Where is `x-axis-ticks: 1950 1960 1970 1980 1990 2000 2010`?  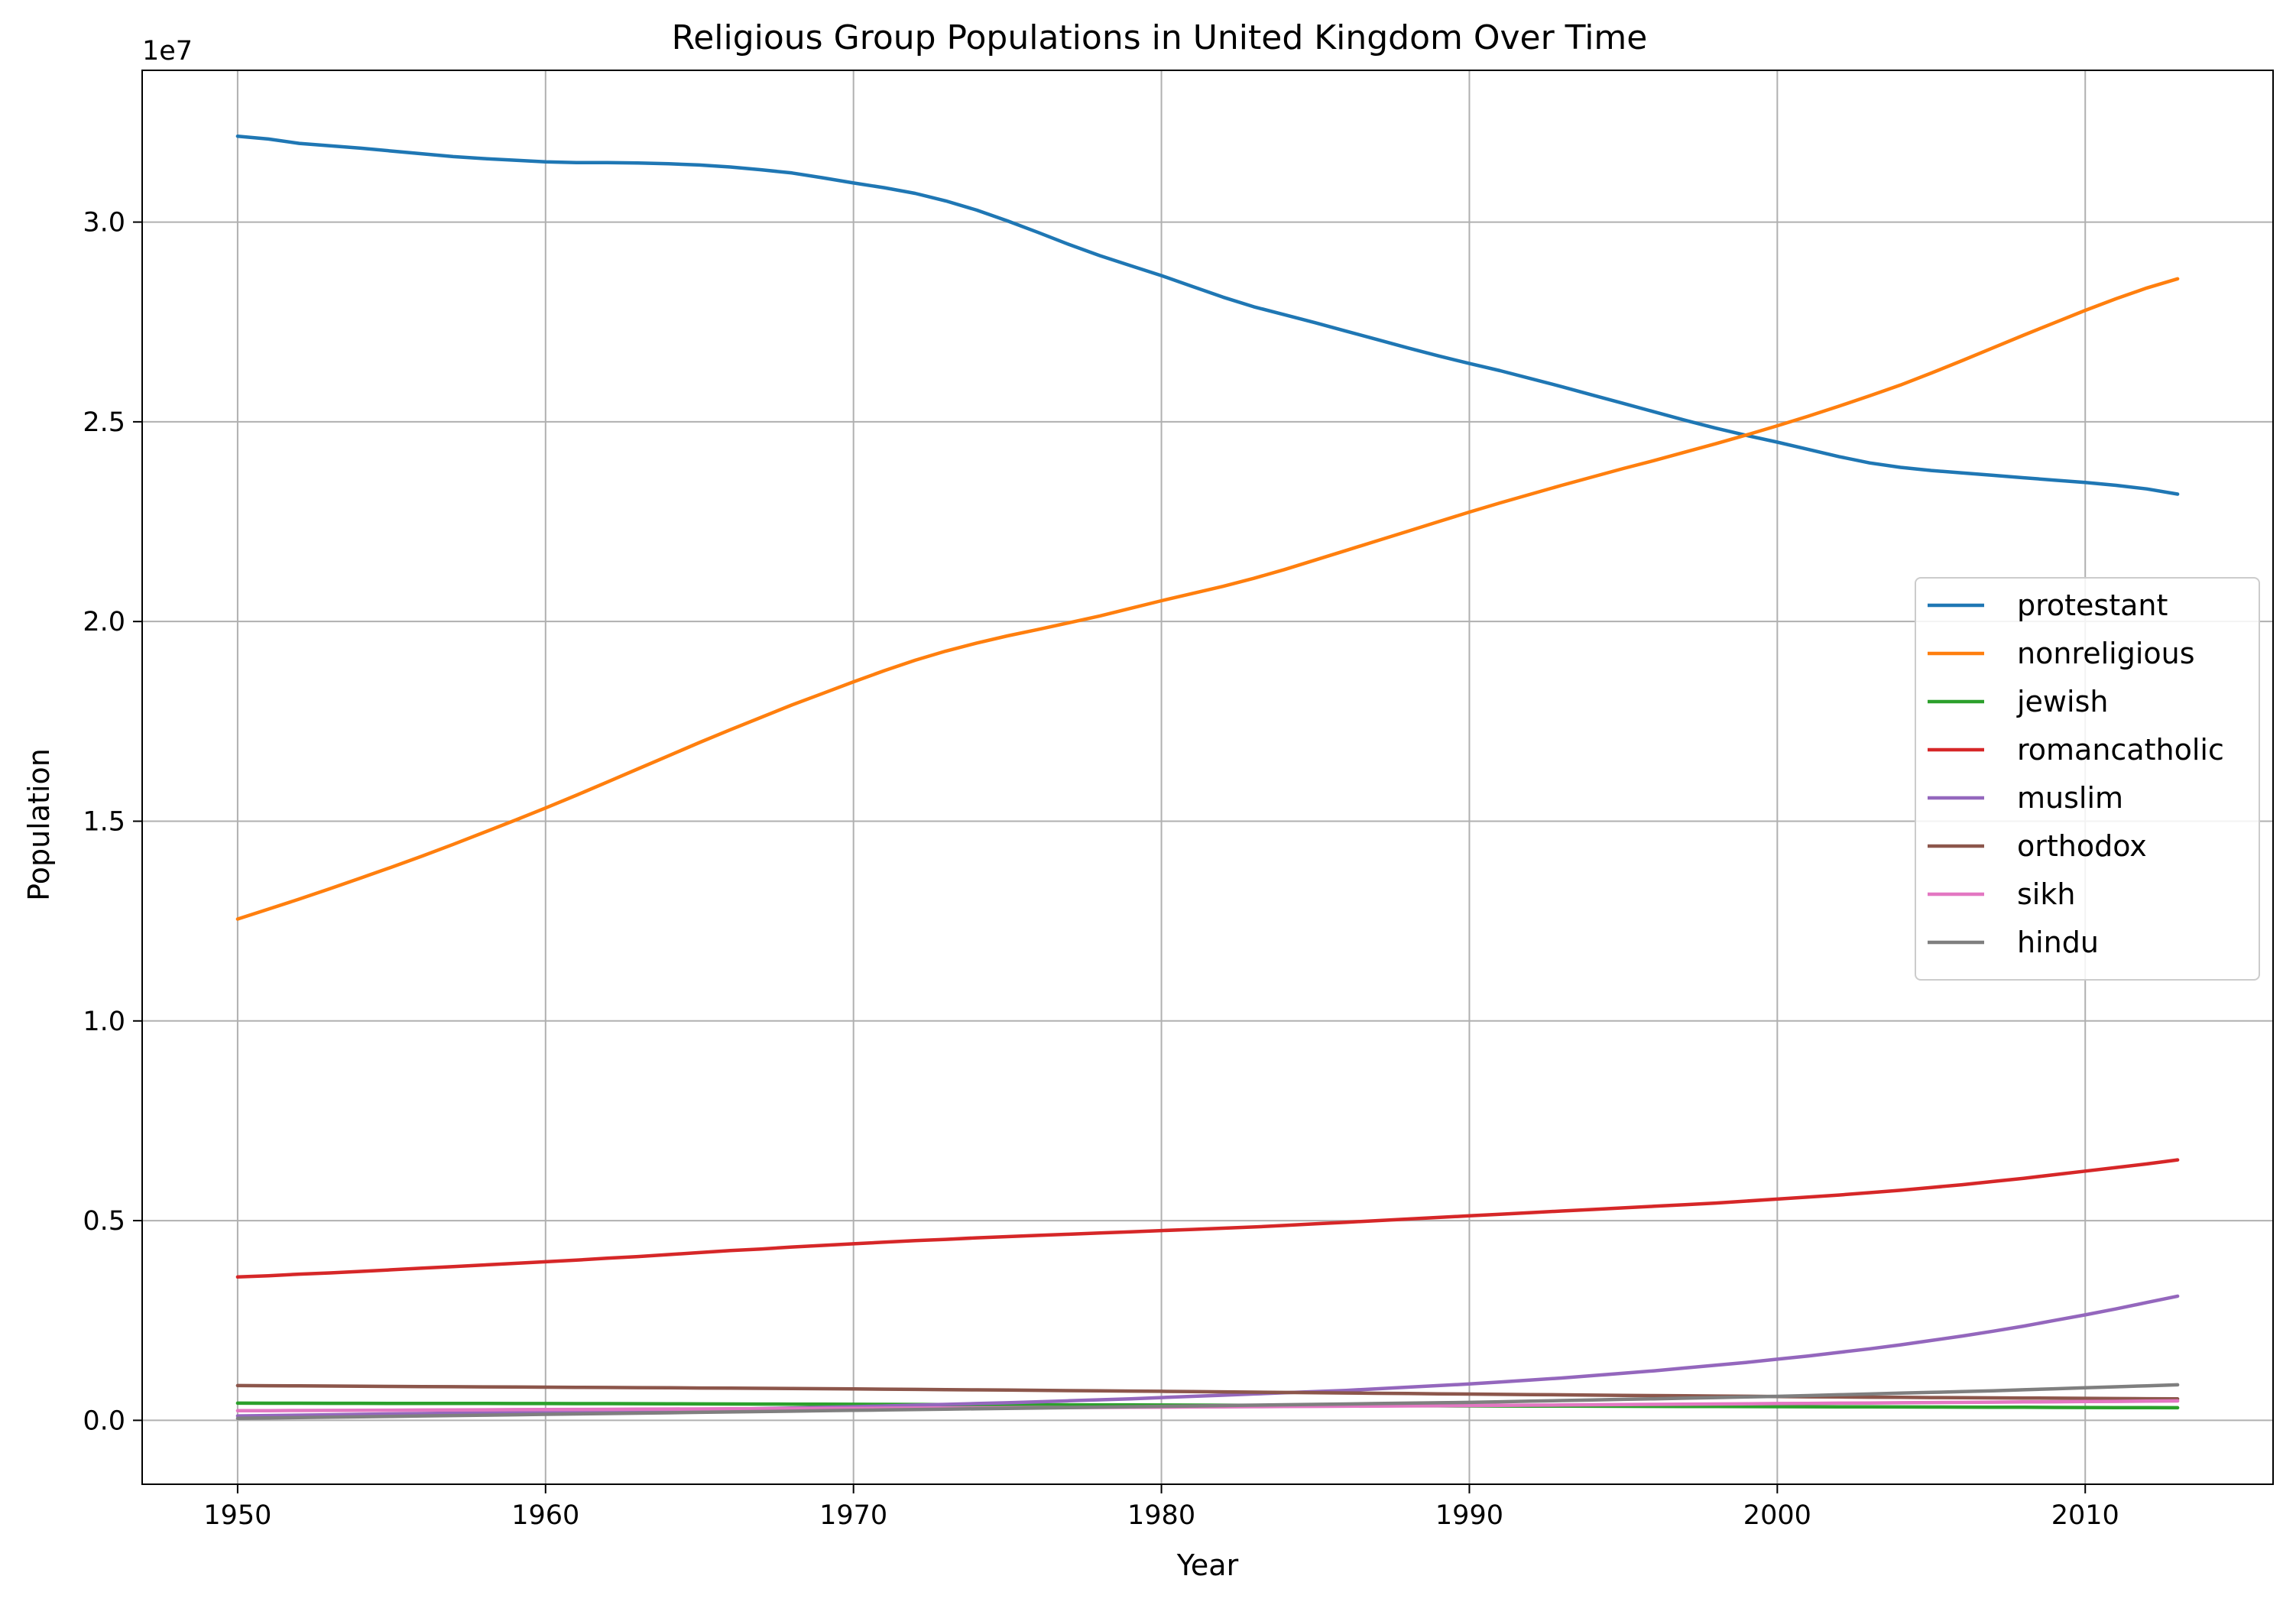 x-axis-ticks: 1950 1960 1970 1980 1990 2000 2010 is located at coordinates (1161, 1507).